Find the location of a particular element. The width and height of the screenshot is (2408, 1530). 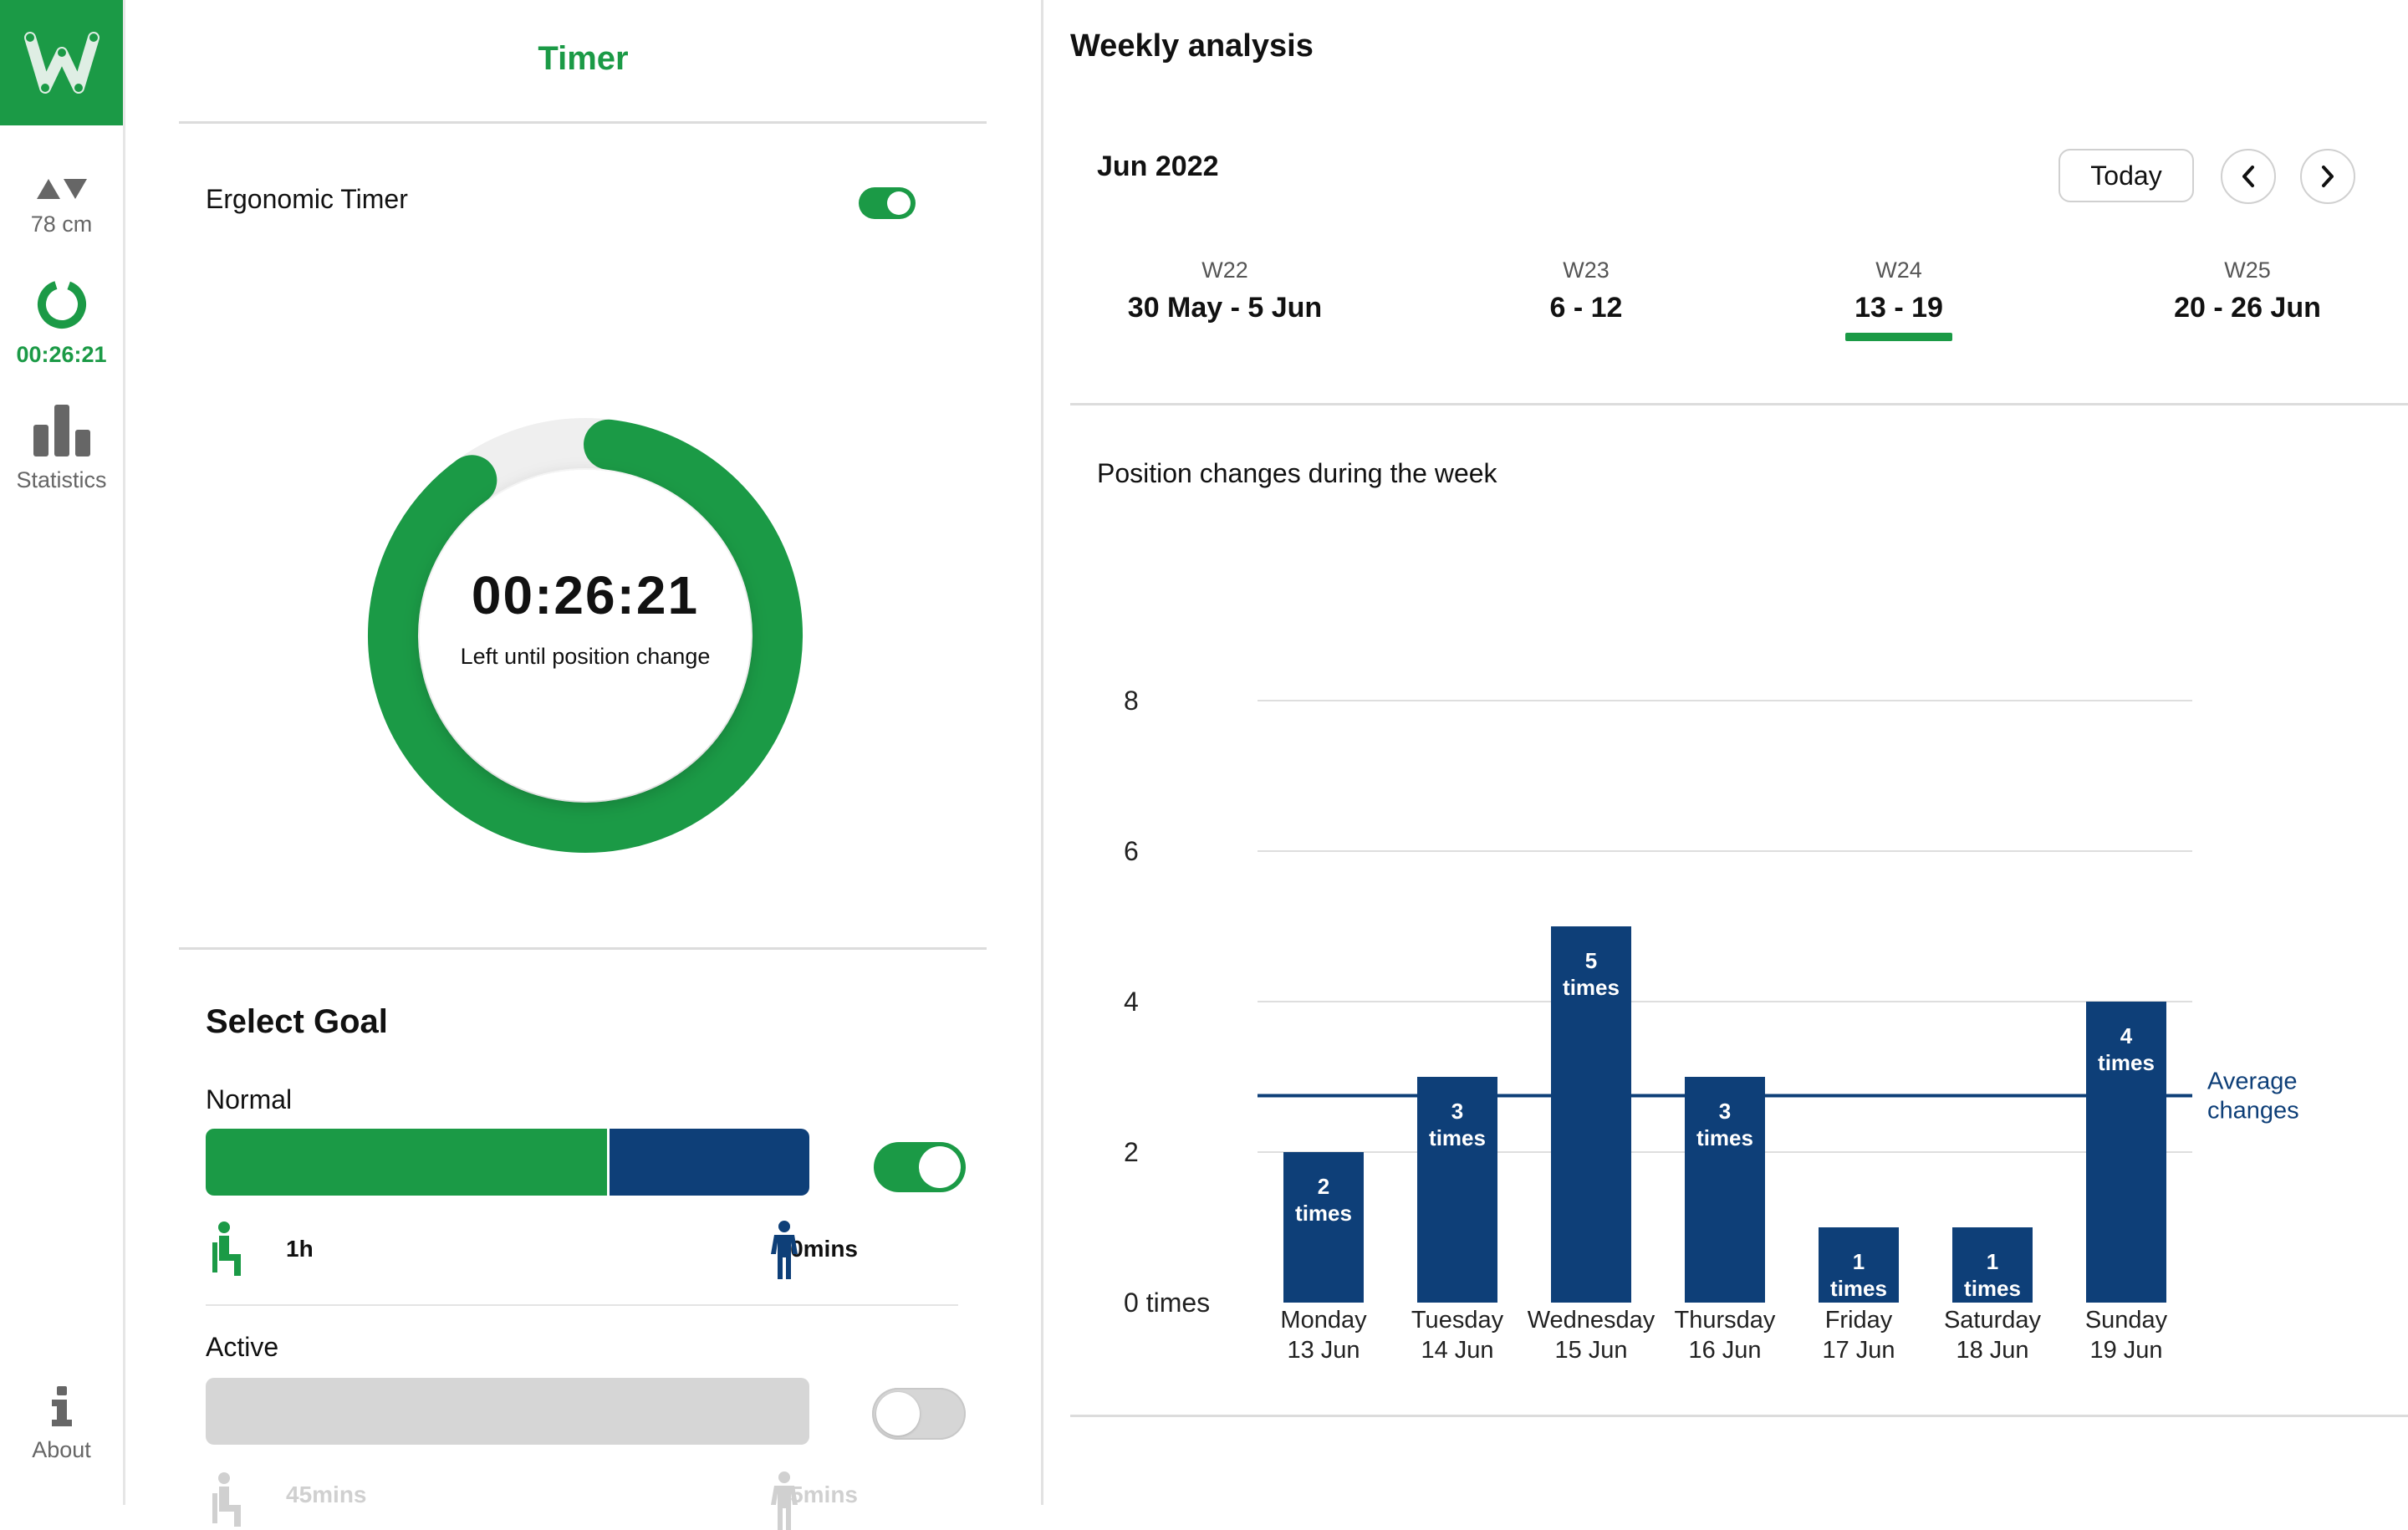

segment-gap is located at coordinates (609, 1162).